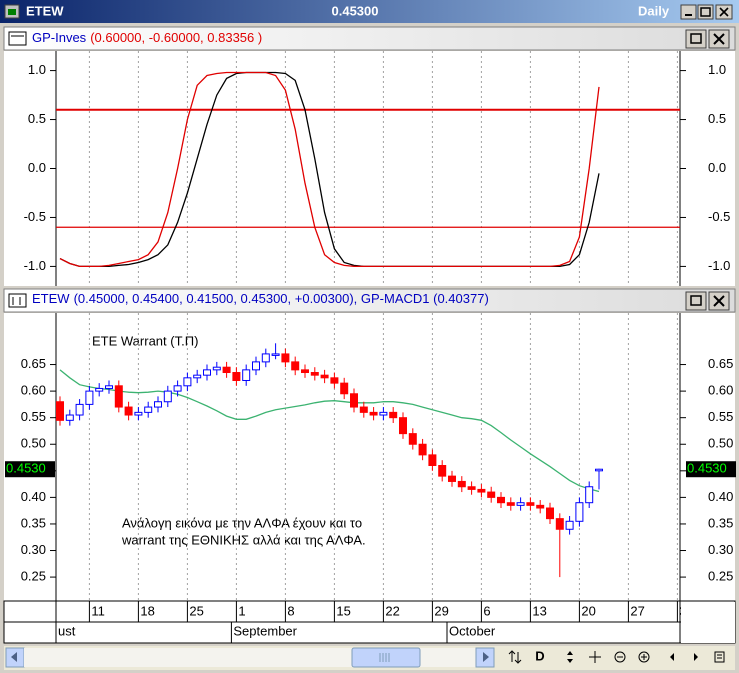 This screenshot has width=739, height=673. What do you see at coordinates (515, 657) in the screenshot?
I see `refresh-icon` at bounding box center [515, 657].